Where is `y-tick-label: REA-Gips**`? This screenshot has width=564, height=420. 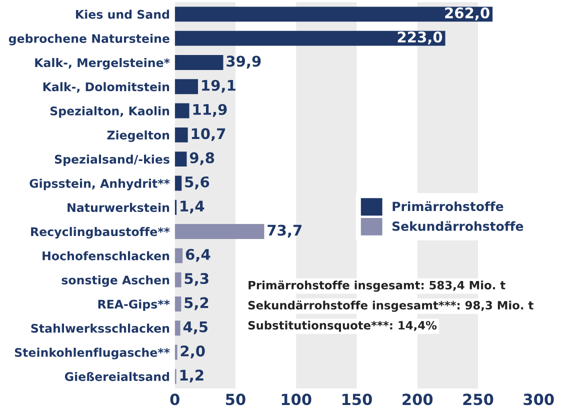 y-tick-label: REA-Gips** is located at coordinates (134, 305).